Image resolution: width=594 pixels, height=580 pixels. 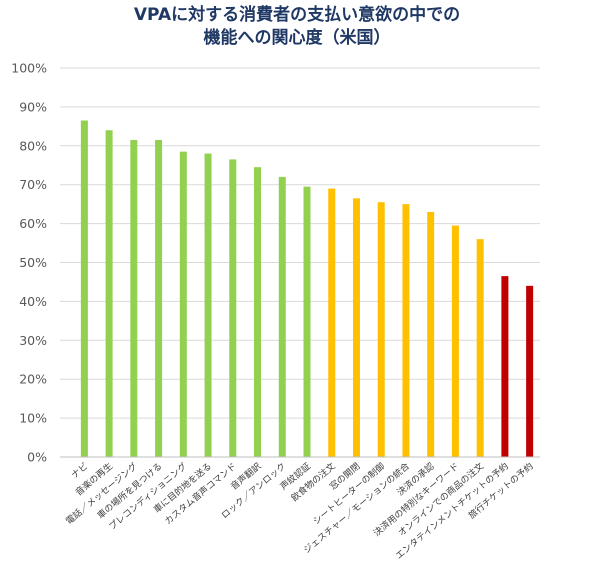 What do you see at coordinates (33, 184) in the screenshot?
I see `y-tick-label: 70%` at bounding box center [33, 184].